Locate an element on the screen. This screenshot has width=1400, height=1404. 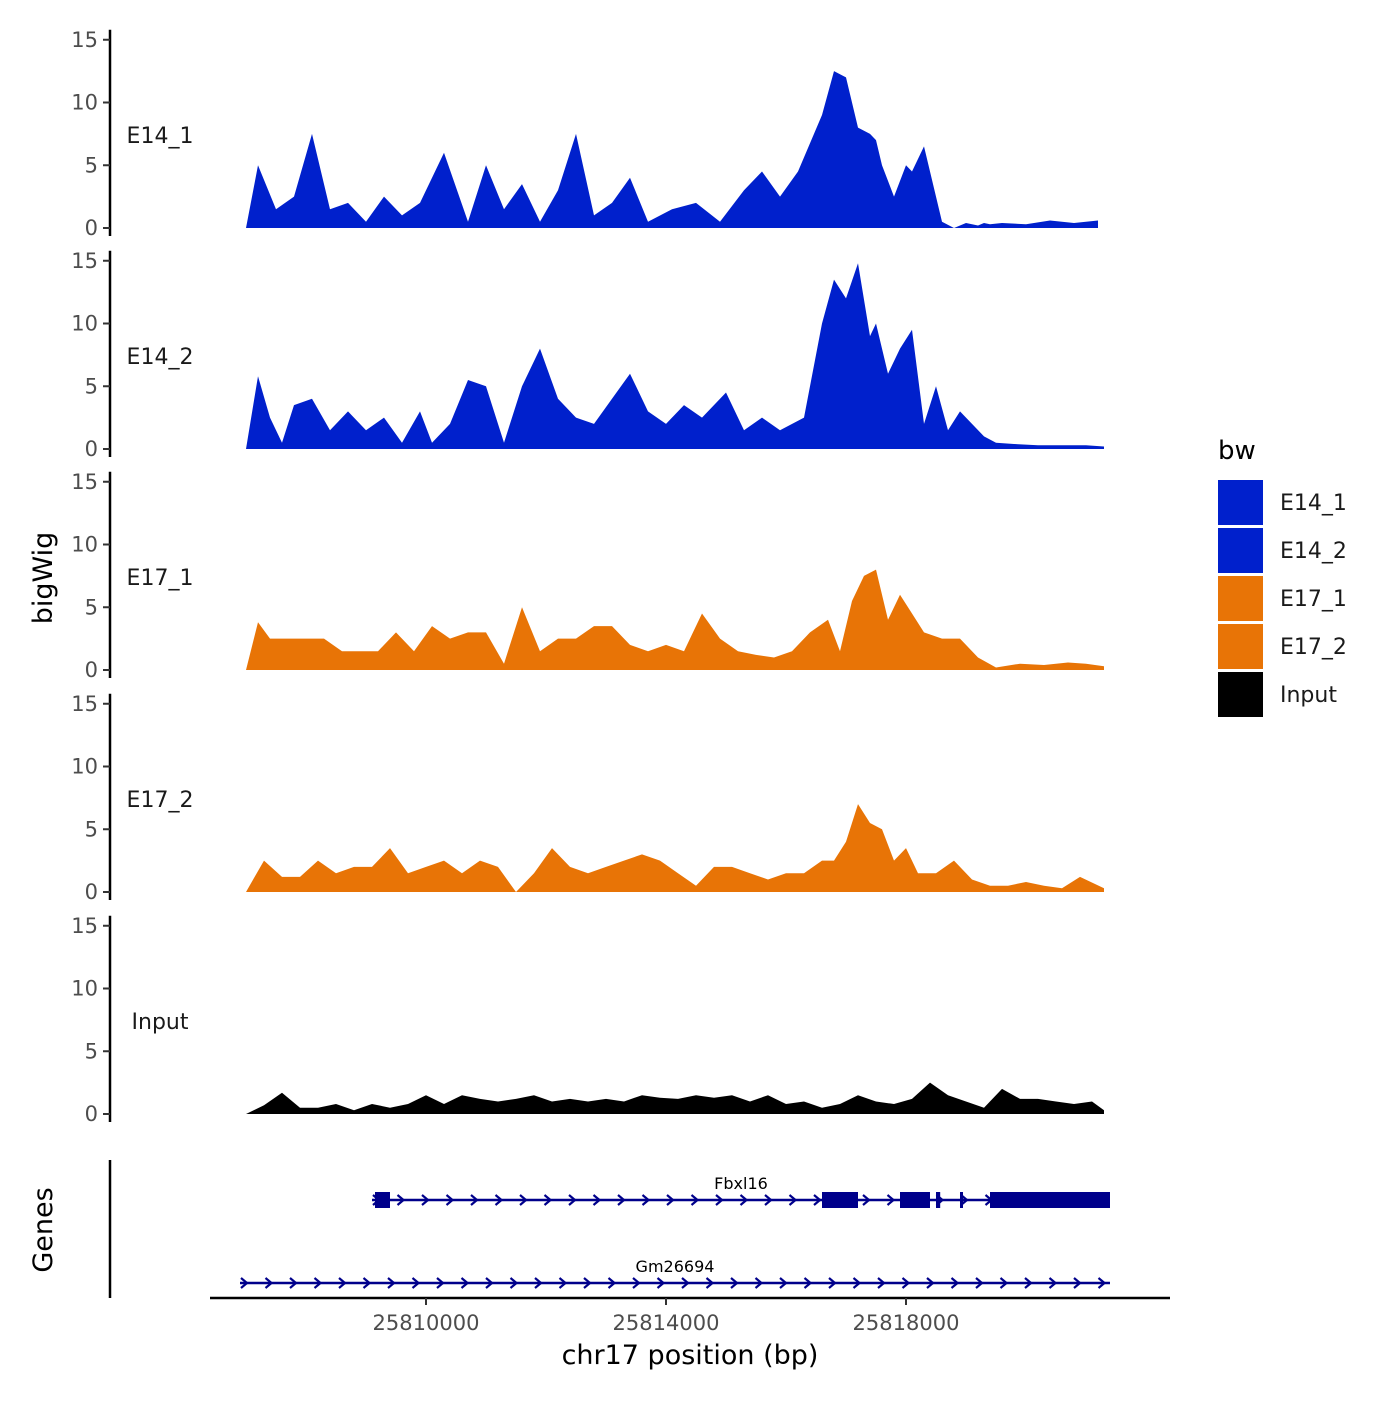
x-axis-title: chr17 position (bp) is located at coordinates (690, 1355).